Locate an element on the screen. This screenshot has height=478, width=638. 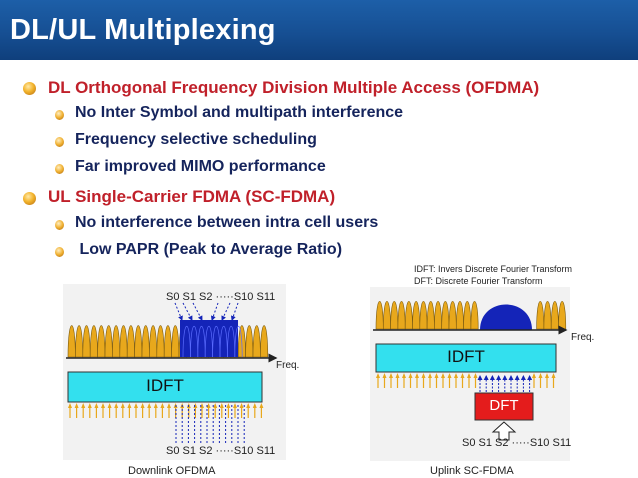
bullet-mimo: Far improved MIMO performance is located at coordinates (200, 166).